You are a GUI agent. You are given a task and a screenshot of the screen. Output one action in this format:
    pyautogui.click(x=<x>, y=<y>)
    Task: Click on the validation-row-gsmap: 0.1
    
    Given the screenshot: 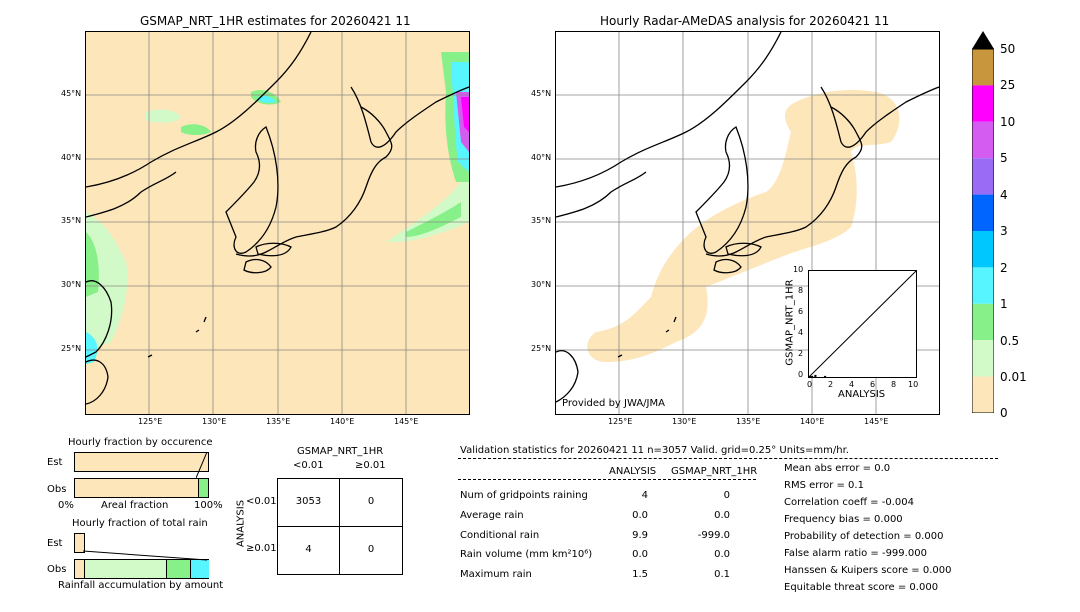 What is the action you would take?
    pyautogui.click(x=722, y=574)
    